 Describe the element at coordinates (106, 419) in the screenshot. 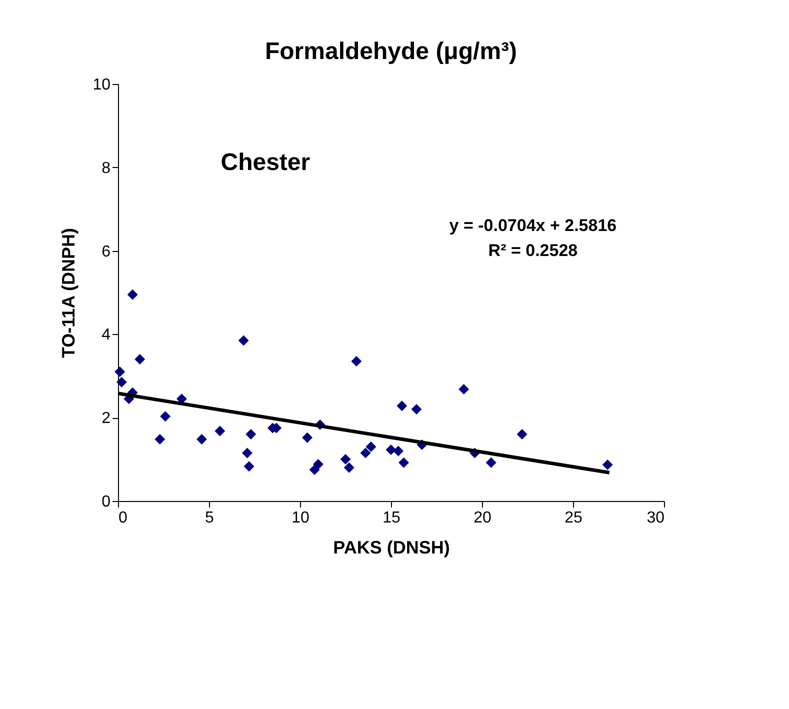

I see `y-tick-label: 2` at that location.